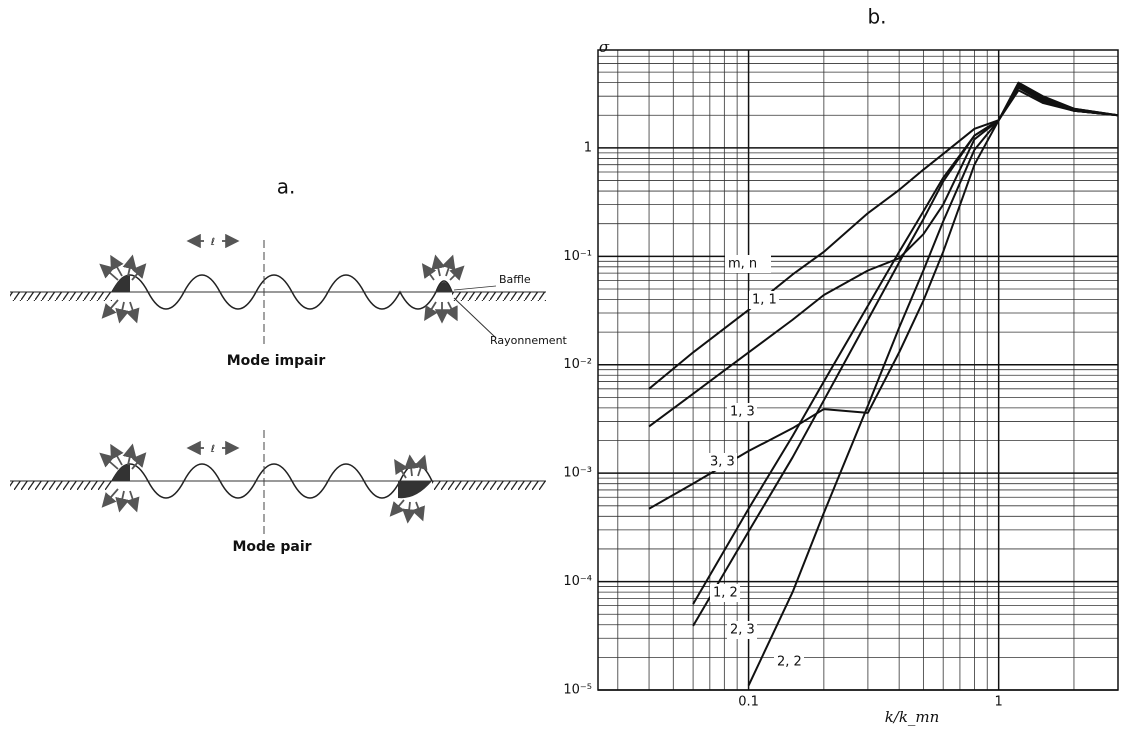 The image size is (1121, 735). What do you see at coordinates (577, 581) in the screenshot?
I see `y-tick-label: 10⁻⁴` at bounding box center [577, 581].